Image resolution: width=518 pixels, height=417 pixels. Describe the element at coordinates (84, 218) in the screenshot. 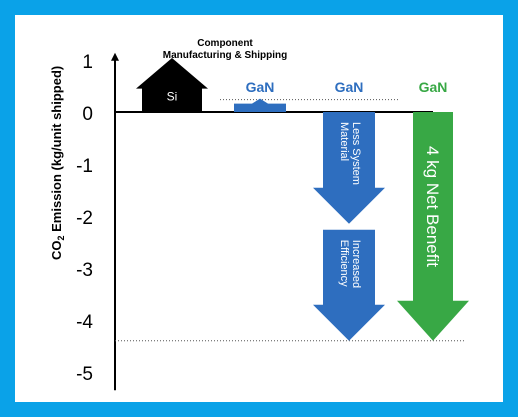

I see `y-tick-label: -2` at that location.